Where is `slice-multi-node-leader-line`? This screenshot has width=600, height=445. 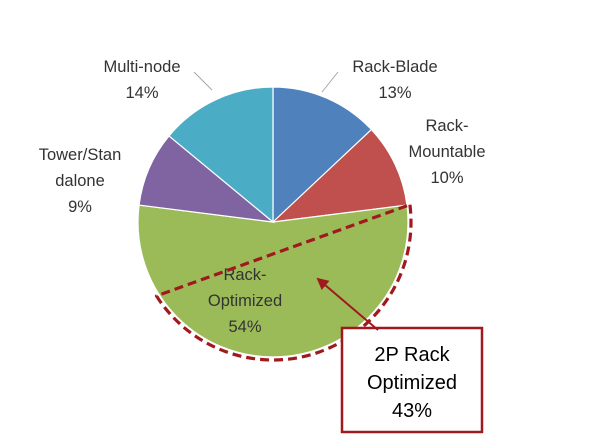 slice-multi-node-leader-line is located at coordinates (203, 81).